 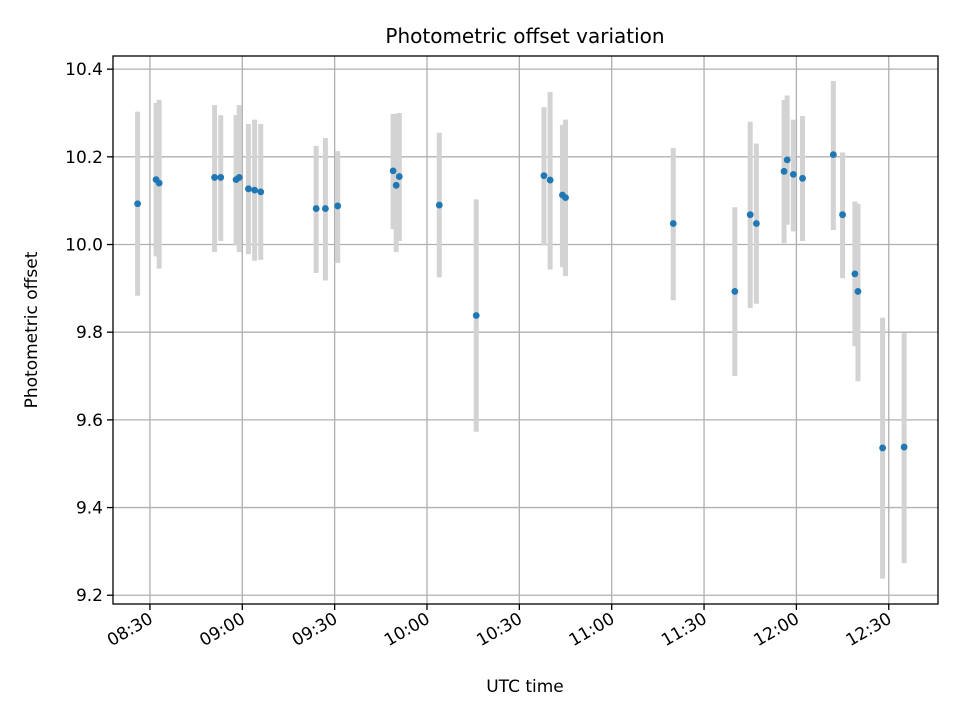 What do you see at coordinates (84, 70) in the screenshot?
I see `y-tick-label: 10.4` at bounding box center [84, 70].